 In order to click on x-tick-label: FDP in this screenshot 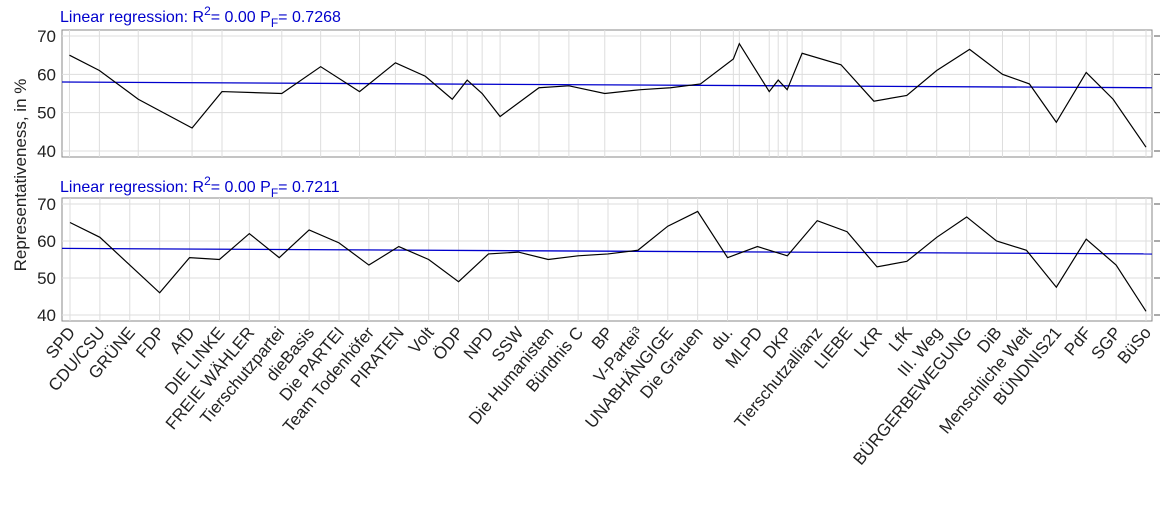, I will do `click(150, 342)`.